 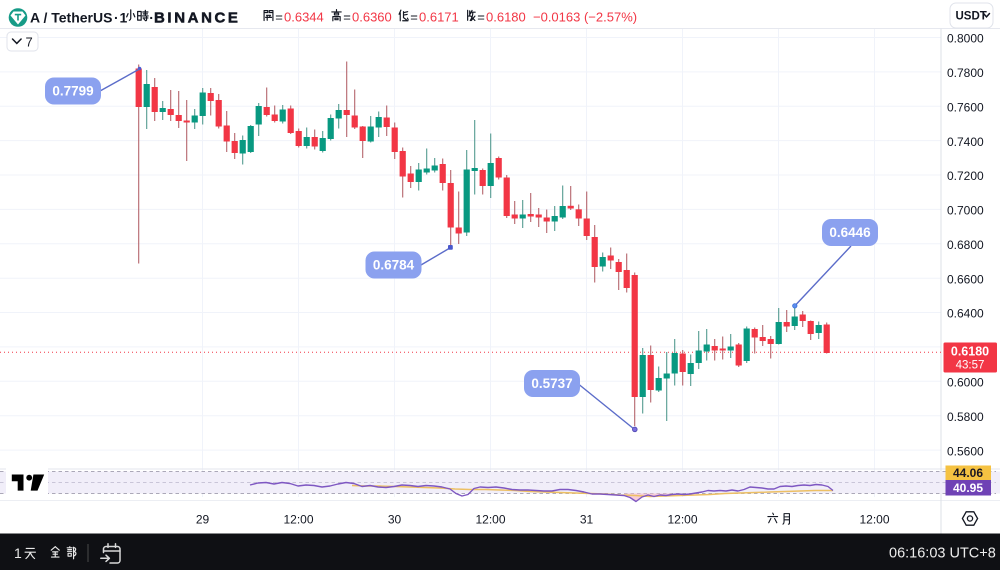 I want to click on svg-text: 0.6784, so click(x=394, y=265).